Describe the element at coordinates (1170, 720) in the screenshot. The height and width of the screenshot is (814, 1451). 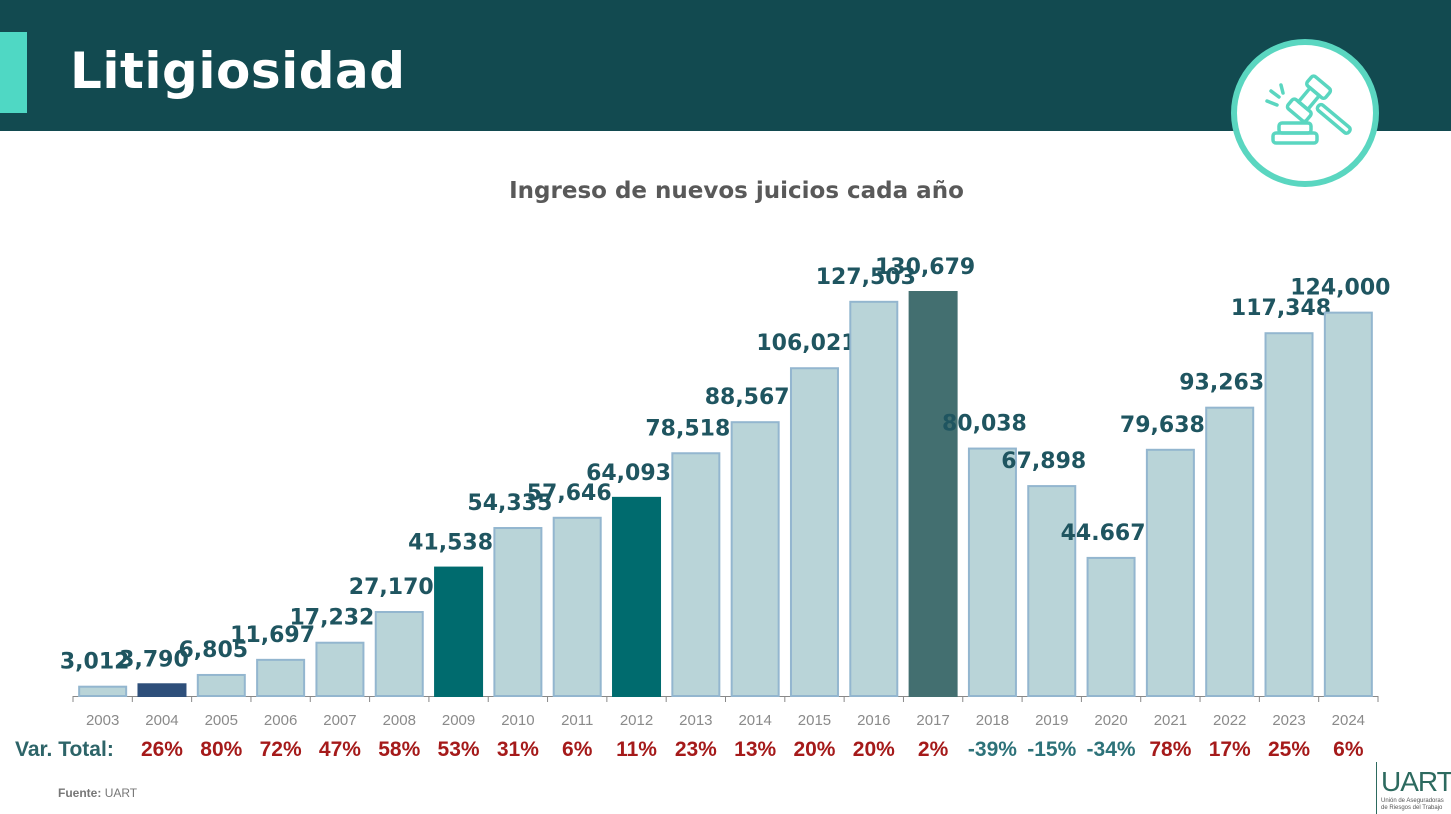
I see `x-tick-label: 2021` at that location.